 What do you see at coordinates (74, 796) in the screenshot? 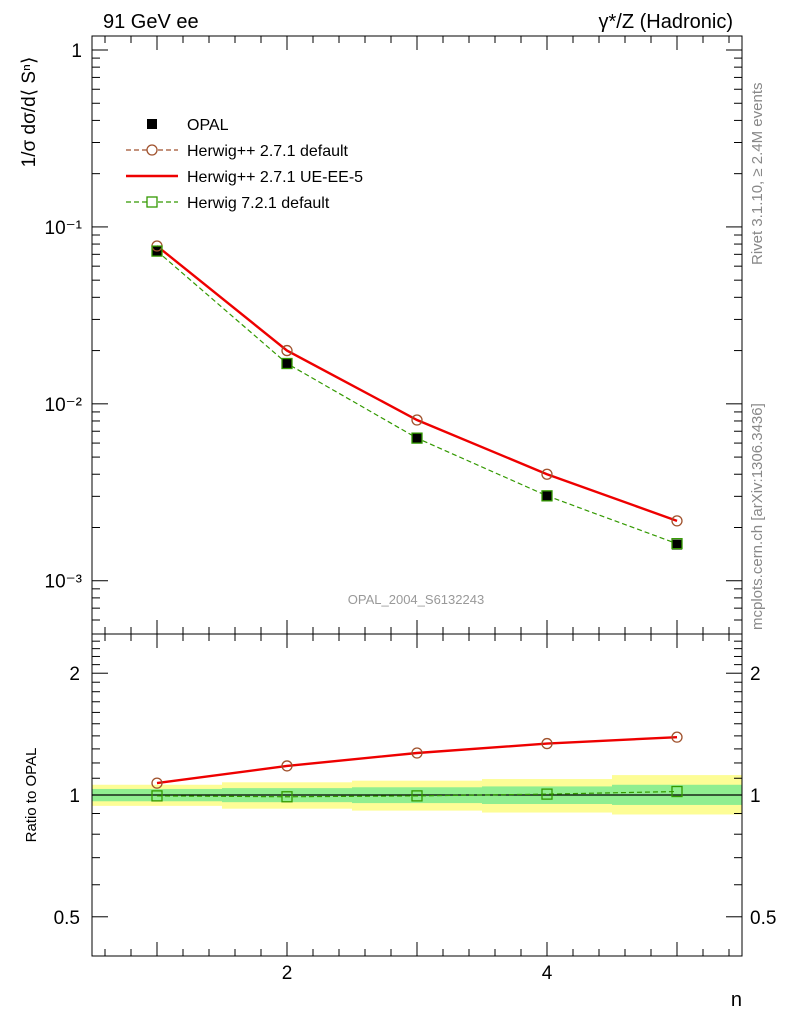
I see `ratio-y-tick-label-left: 1` at bounding box center [74, 796].